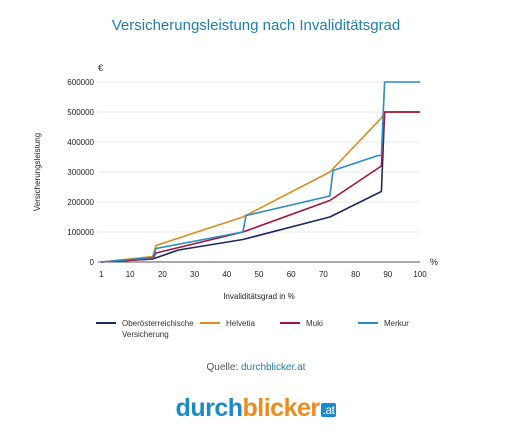 Image resolution: width=512 pixels, height=448 pixels. Describe the element at coordinates (223, 367) in the screenshot. I see `source-prefix: Quelle:` at that location.